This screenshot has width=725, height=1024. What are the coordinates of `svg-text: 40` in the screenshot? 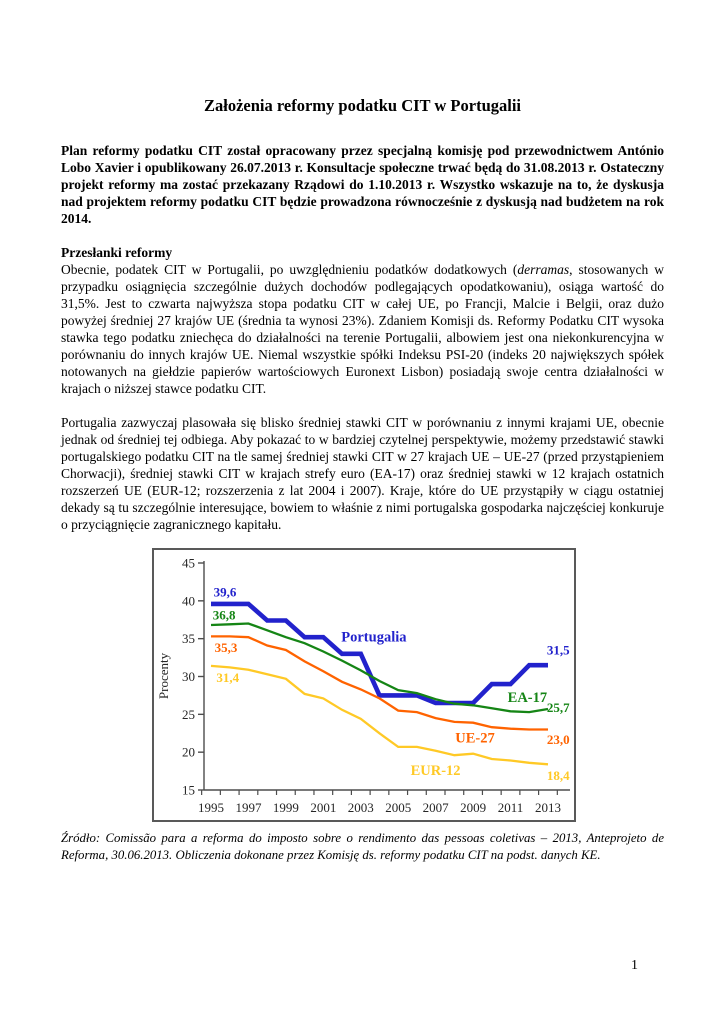 It's located at (188, 600).